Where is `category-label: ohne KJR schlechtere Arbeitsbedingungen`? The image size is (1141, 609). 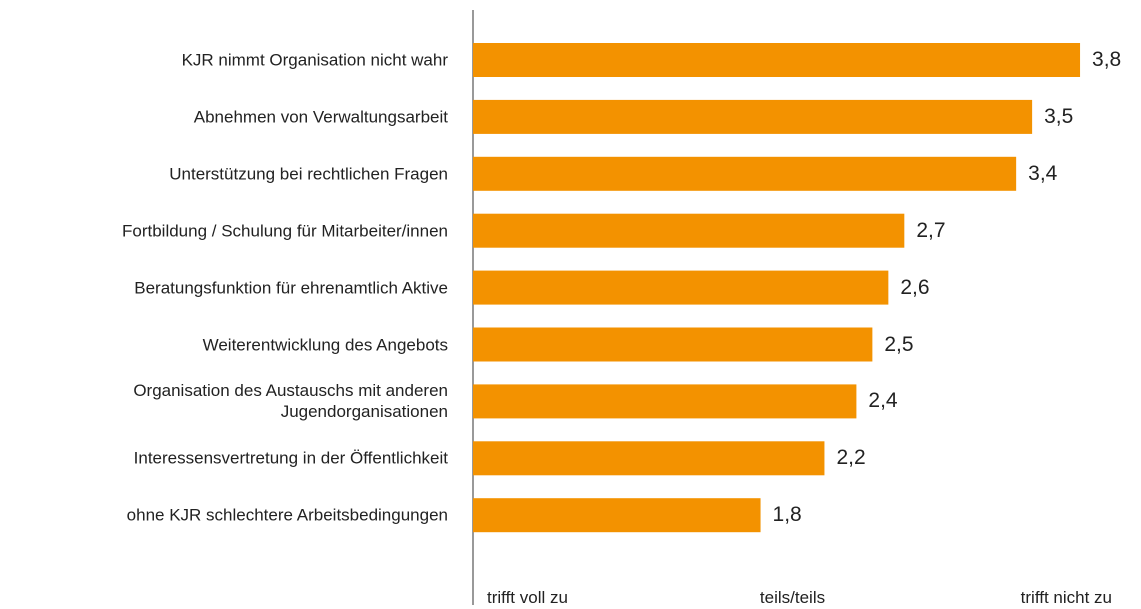 category-label: ohne KJR schlechtere Arbeitsbedingungen is located at coordinates (287, 515).